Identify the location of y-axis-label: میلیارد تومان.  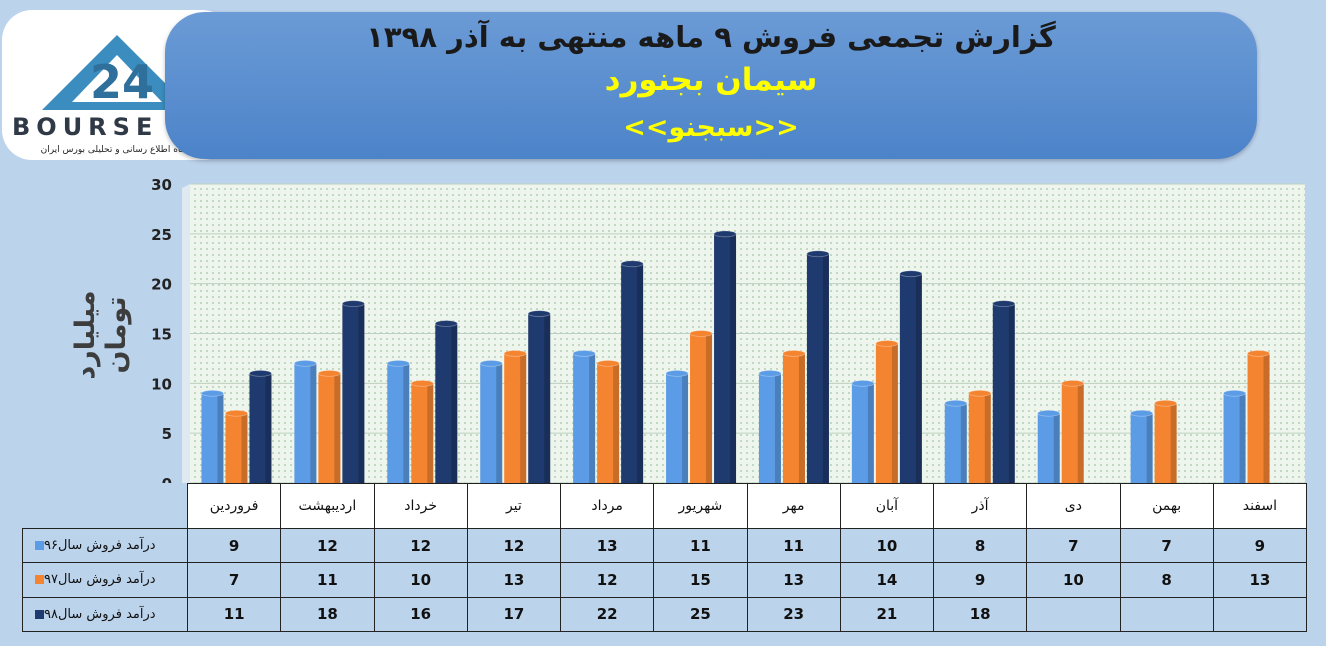
(101, 335).